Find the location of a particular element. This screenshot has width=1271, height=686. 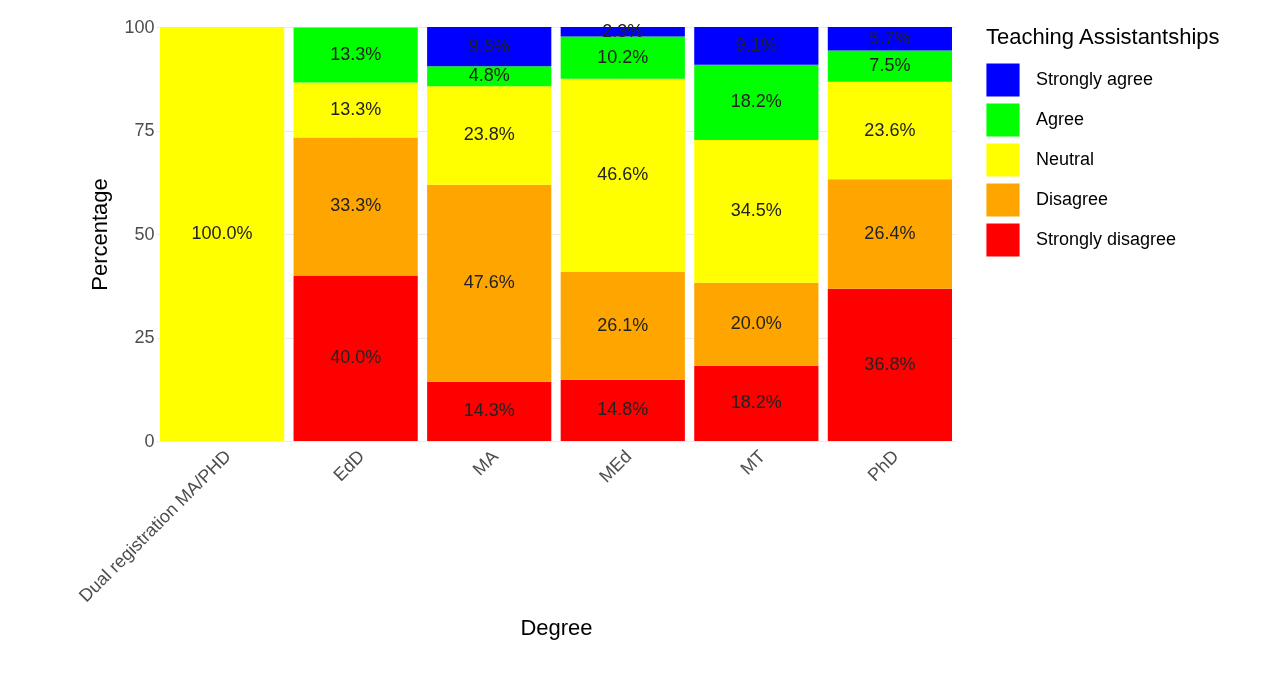

x-tick-label: MA is located at coordinates (485, 463).